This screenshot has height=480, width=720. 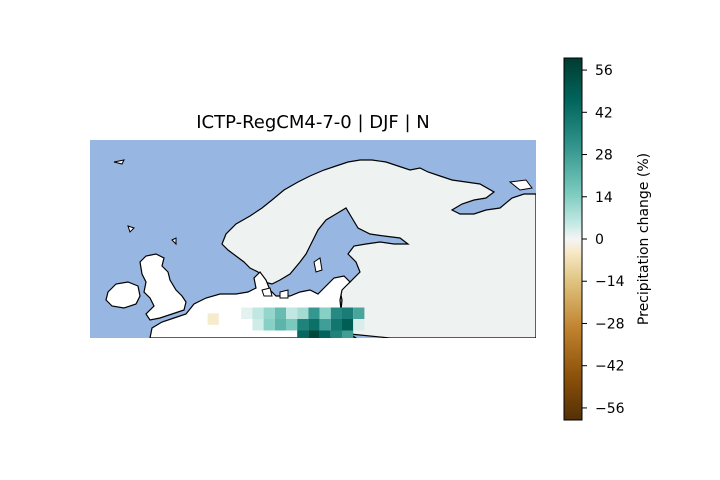 What do you see at coordinates (520, 185) in the screenshot?
I see `land-kola-islands` at bounding box center [520, 185].